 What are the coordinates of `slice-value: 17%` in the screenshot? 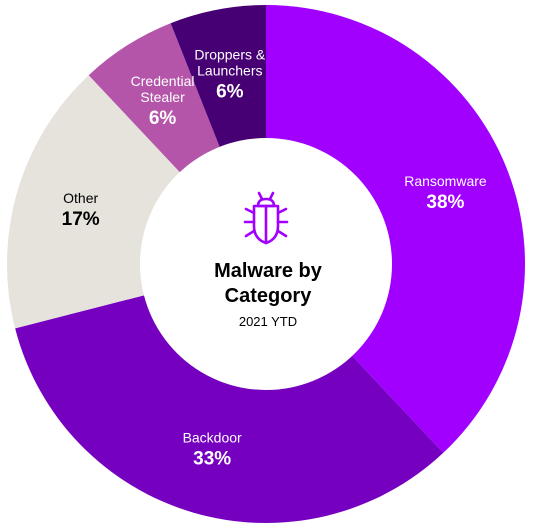 It's located at (81, 219).